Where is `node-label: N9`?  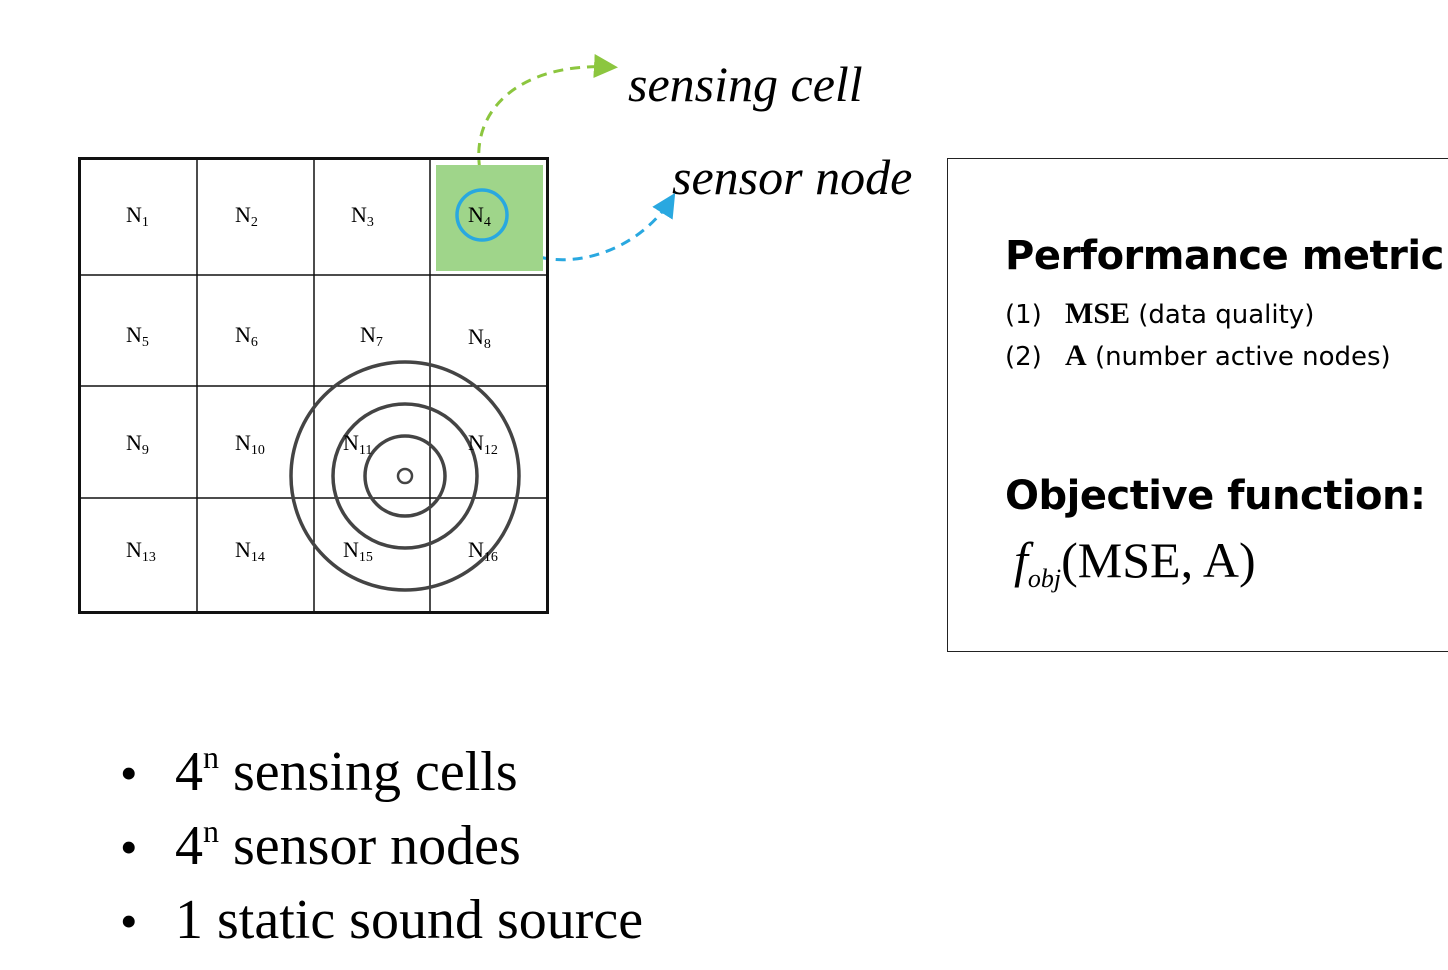 node-label: N9 is located at coordinates (137, 444).